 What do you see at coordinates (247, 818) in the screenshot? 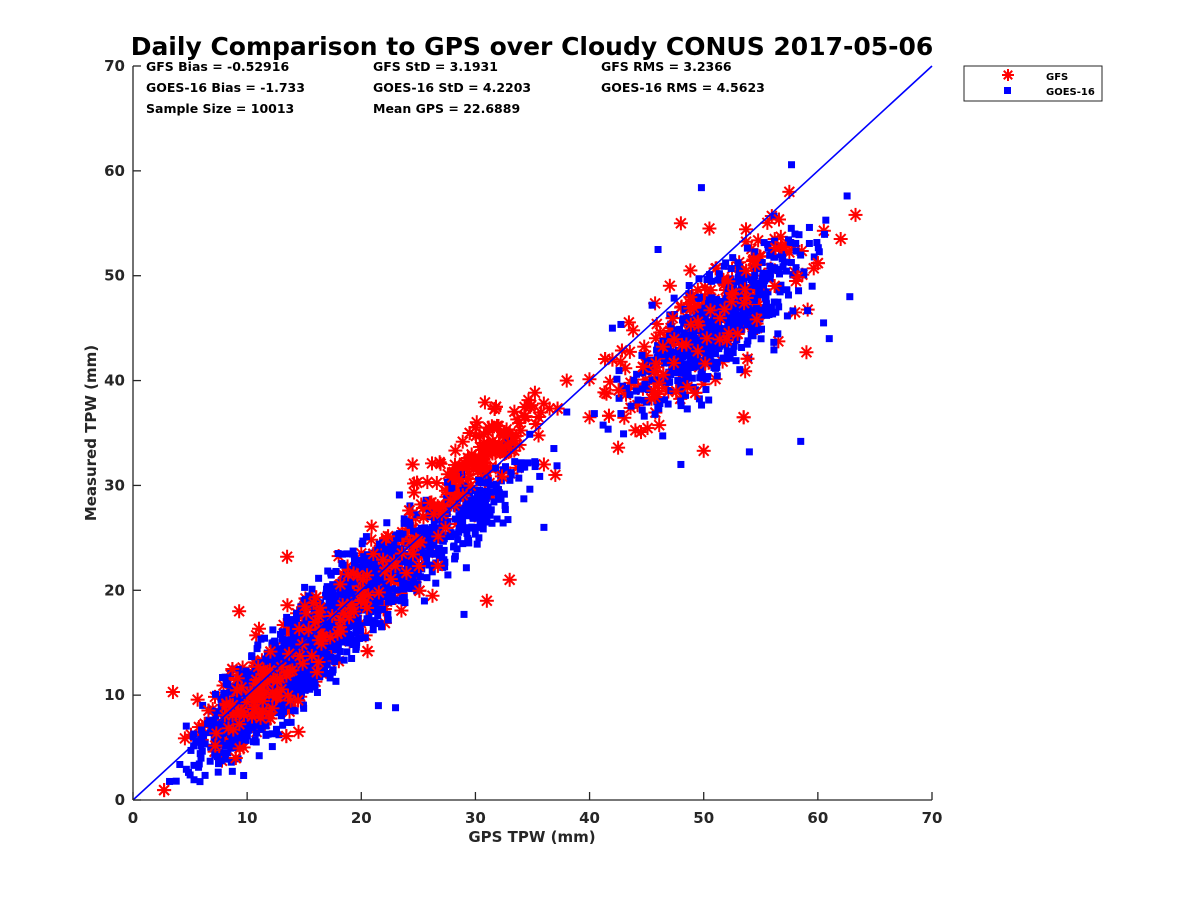
I see `x-tick-label: 10` at bounding box center [247, 818].